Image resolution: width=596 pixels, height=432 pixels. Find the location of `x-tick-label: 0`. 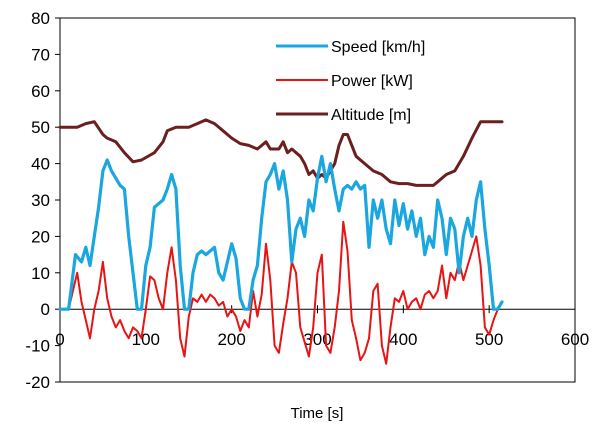

x-tick-label: 0 is located at coordinates (59, 339).